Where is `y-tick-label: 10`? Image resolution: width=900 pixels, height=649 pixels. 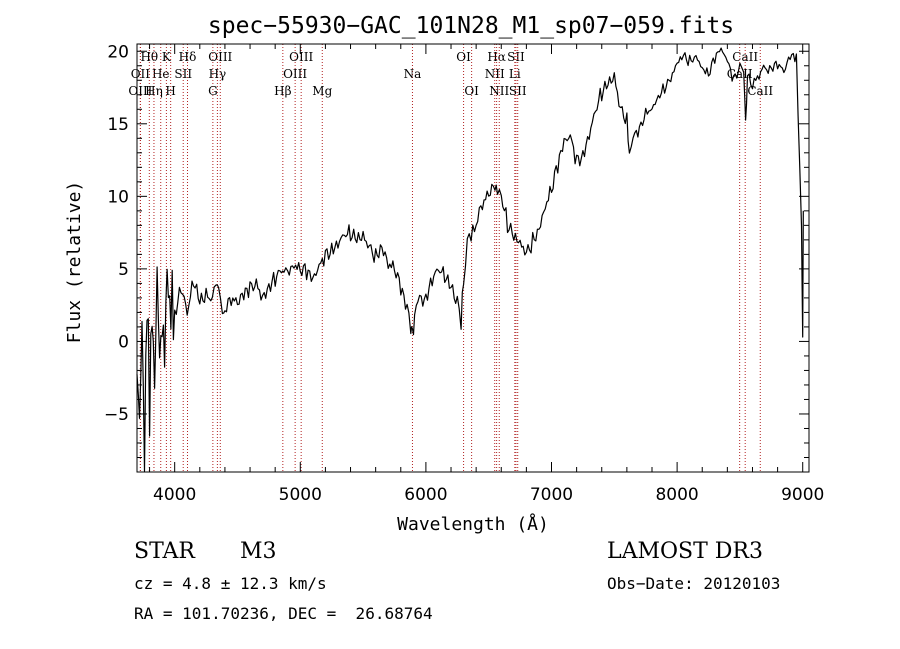
y-tick-label: 10 is located at coordinates (118, 197).